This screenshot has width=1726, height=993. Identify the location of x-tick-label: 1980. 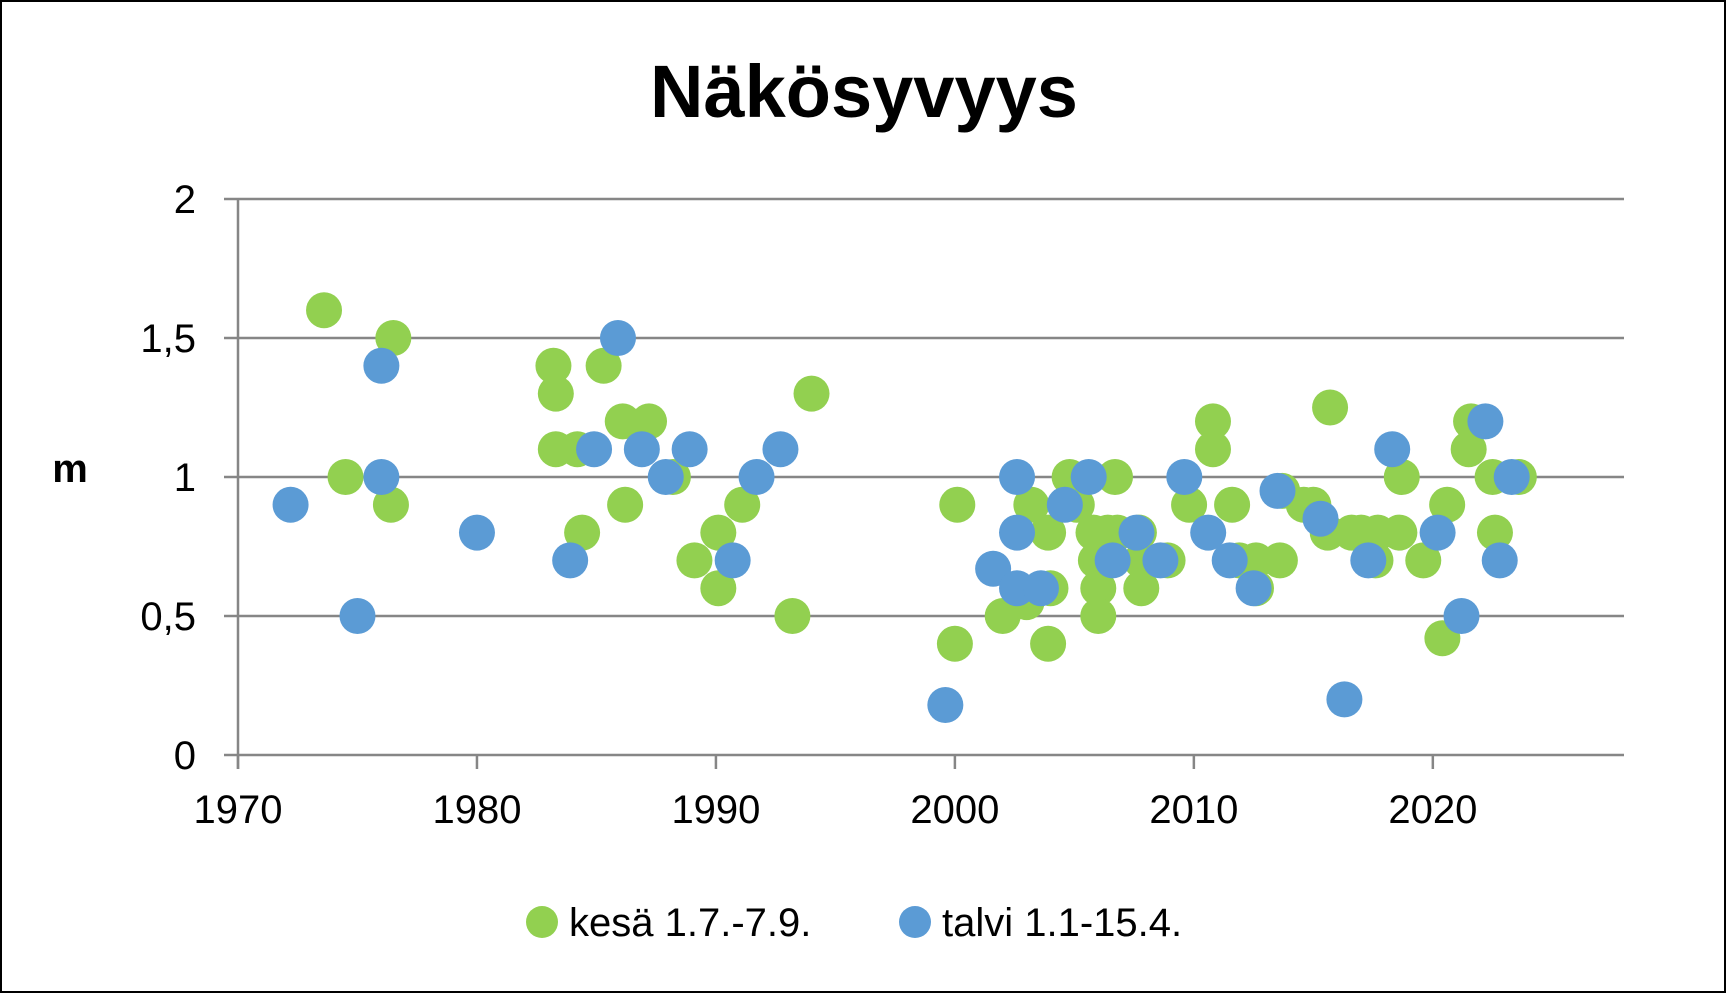
(476, 810).